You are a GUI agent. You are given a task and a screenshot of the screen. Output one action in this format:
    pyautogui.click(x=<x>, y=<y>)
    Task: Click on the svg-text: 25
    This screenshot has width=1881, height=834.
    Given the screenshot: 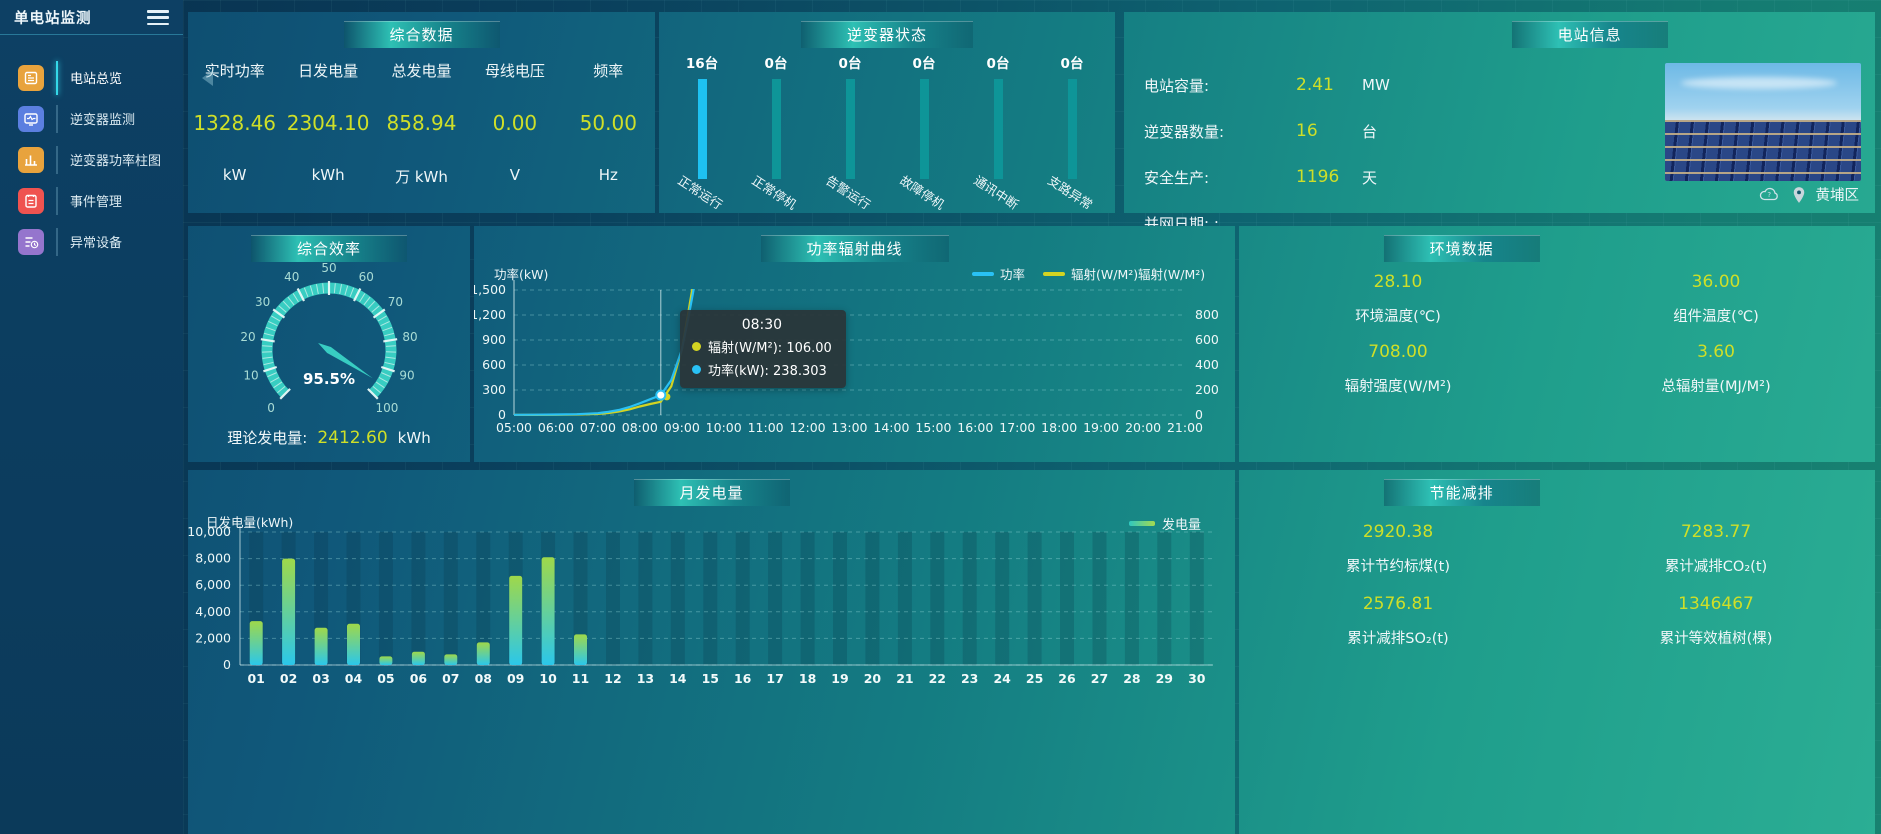 What is the action you would take?
    pyautogui.click(x=1034, y=678)
    